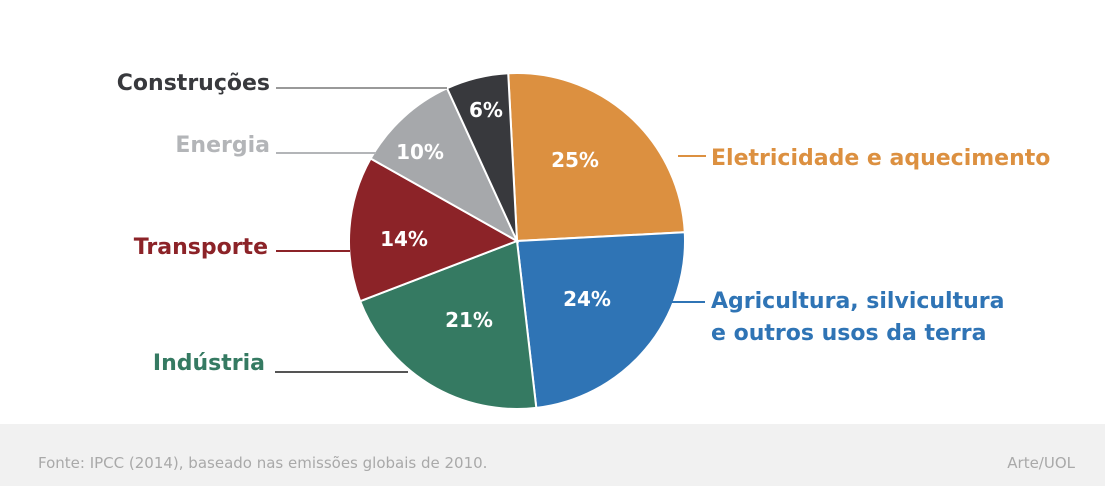 The width and height of the screenshot is (1105, 486). What do you see at coordinates (600, 320) in the screenshot?
I see `pie-slice-agricultura-silvicultura-e-outros-usos-da-terra` at bounding box center [600, 320].